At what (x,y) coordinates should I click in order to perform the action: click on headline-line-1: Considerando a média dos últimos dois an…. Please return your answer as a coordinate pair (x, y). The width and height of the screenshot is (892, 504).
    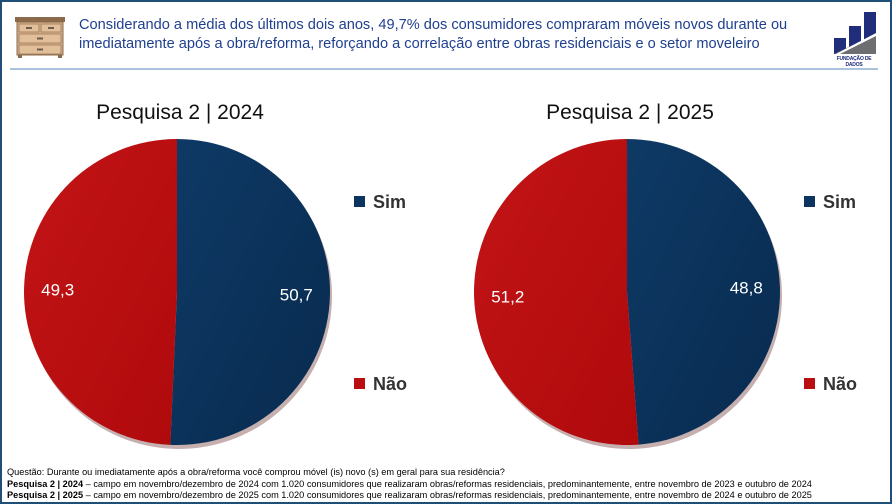
    Looking at the image, I should click on (433, 25).